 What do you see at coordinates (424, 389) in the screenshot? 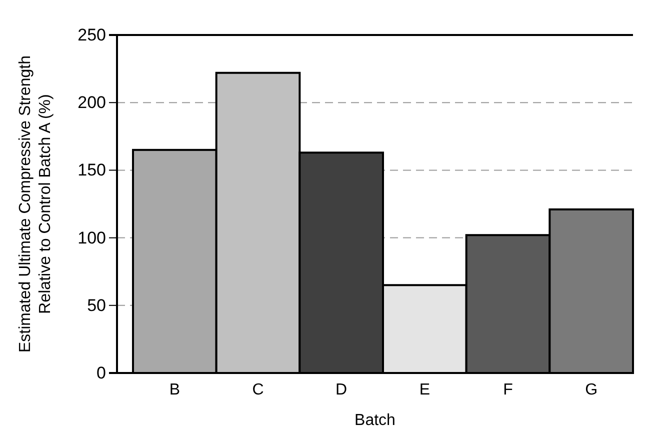
I see `x-tick-label: E` at bounding box center [424, 389].